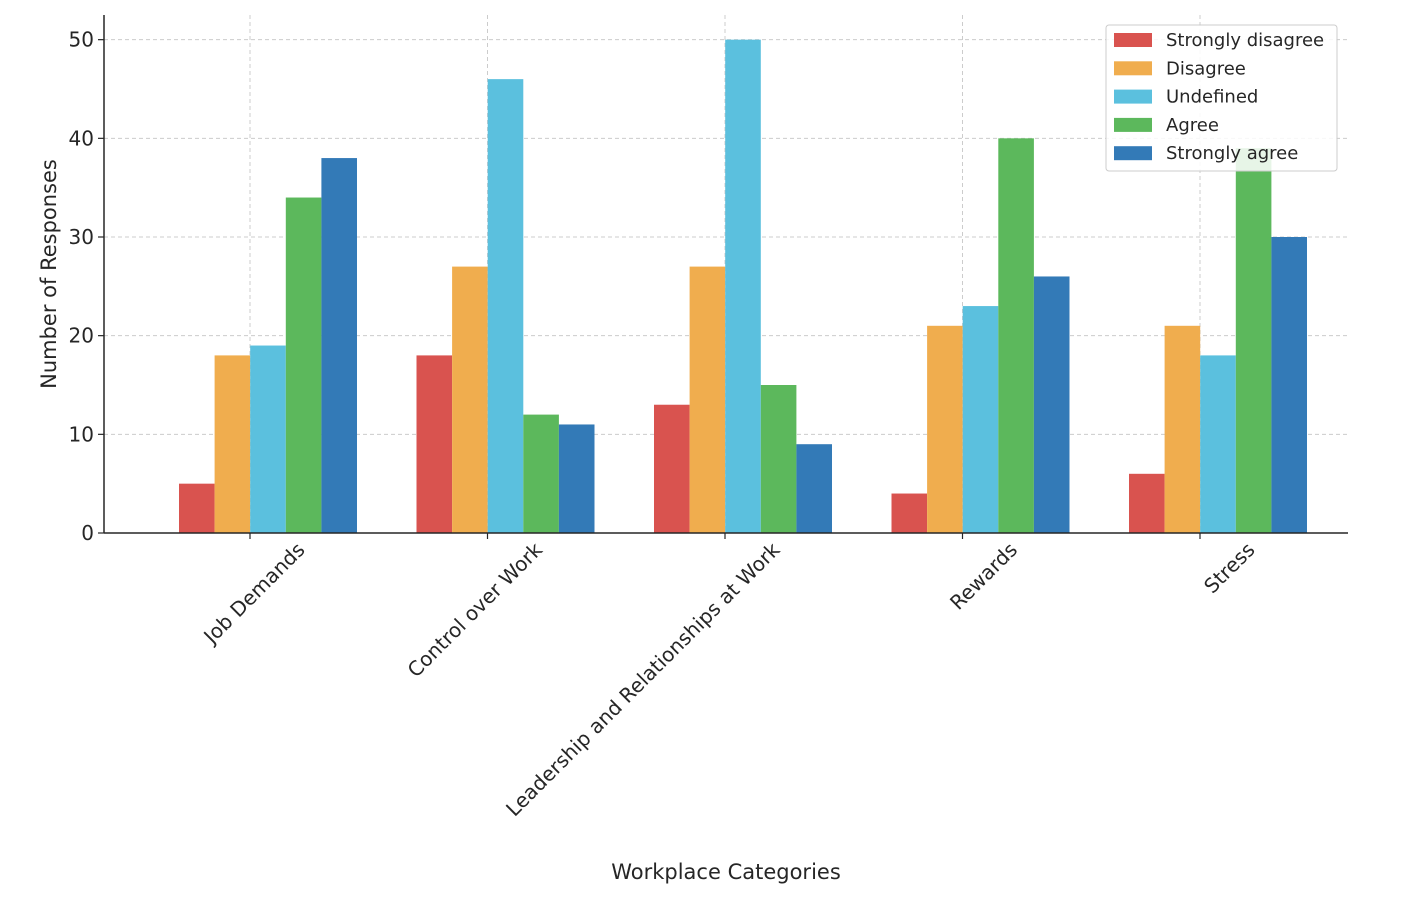  I want to click on legend-label: Disagree, so click(1206, 68).